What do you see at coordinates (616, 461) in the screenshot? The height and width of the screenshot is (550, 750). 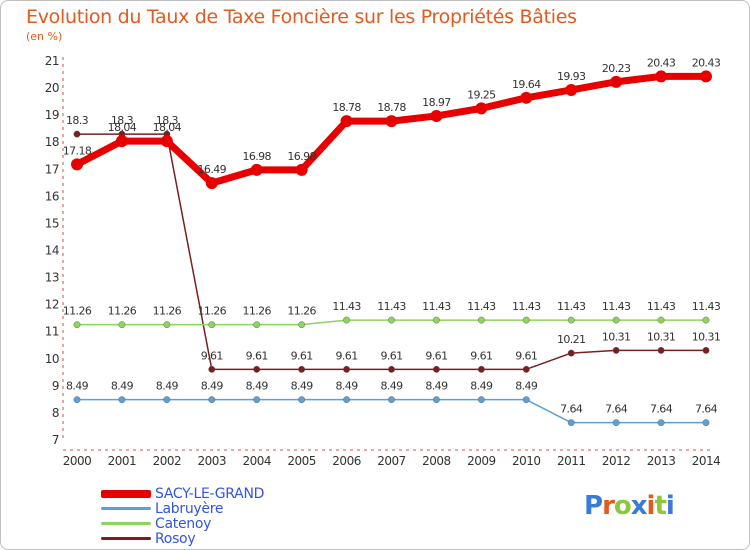 I see `x-tick-label: 2012` at bounding box center [616, 461].